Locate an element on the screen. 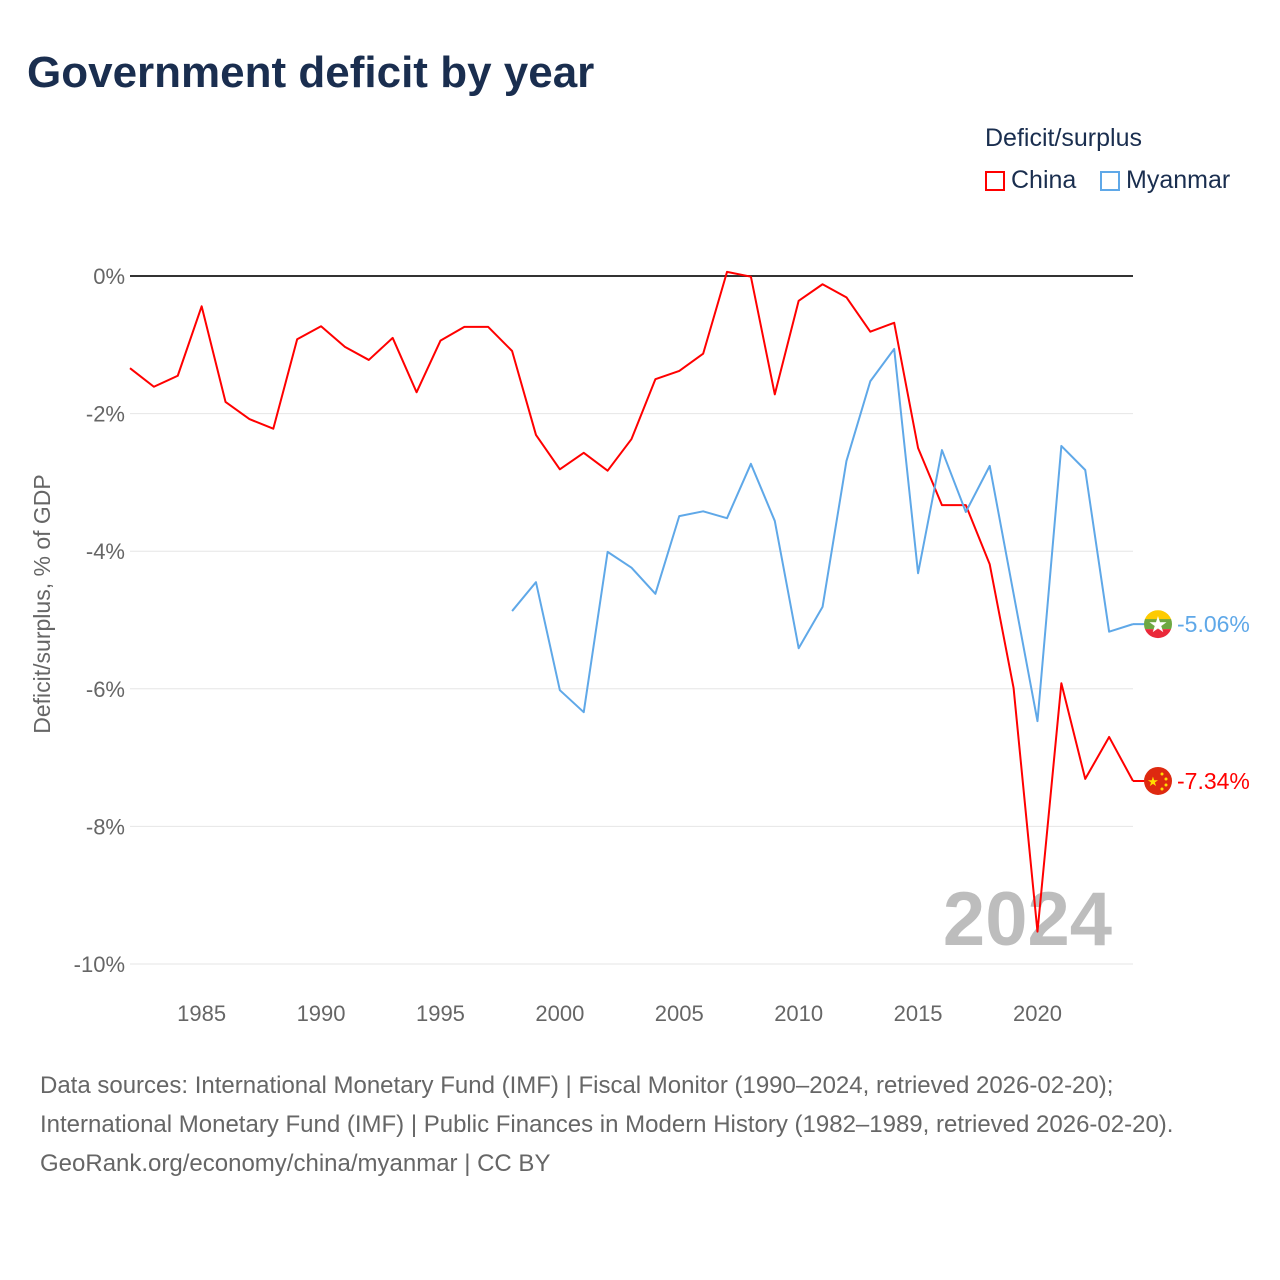 The height and width of the screenshot is (1280, 1280). x-tick-label: 2000 is located at coordinates (559, 1013).